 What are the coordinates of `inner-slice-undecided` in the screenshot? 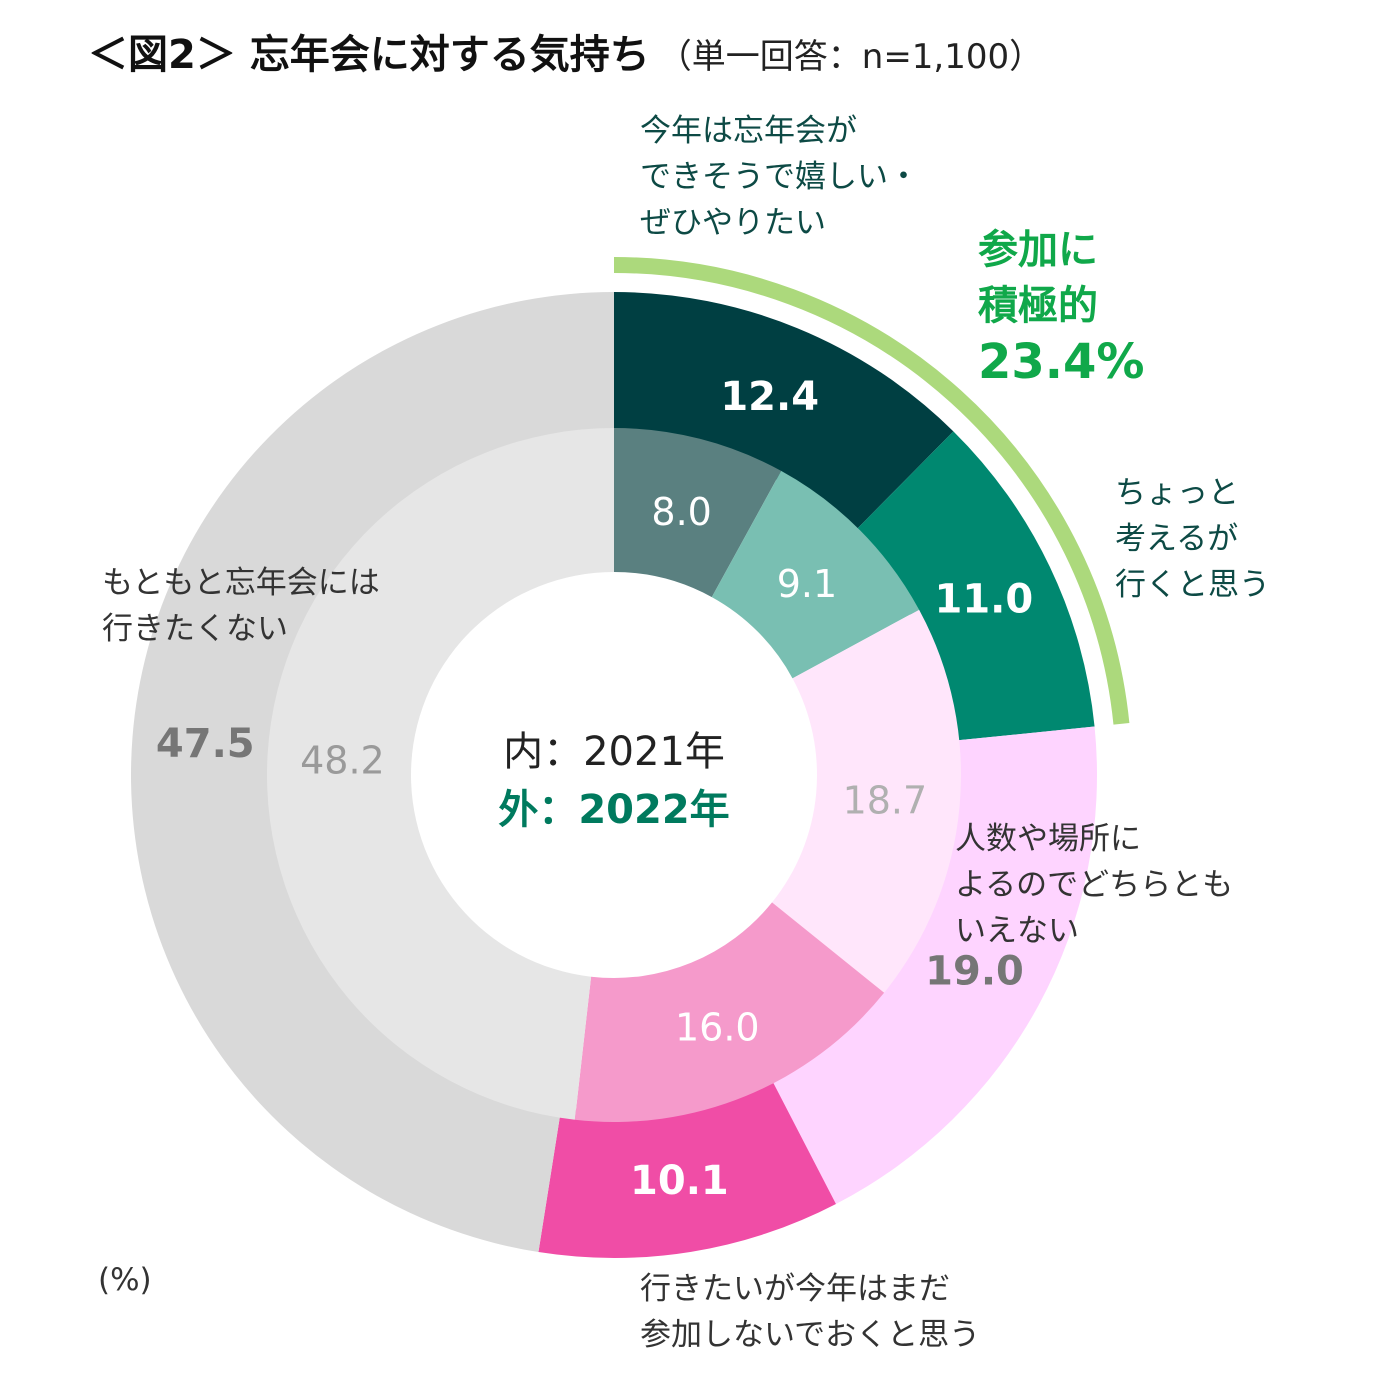 It's located at (866, 801).